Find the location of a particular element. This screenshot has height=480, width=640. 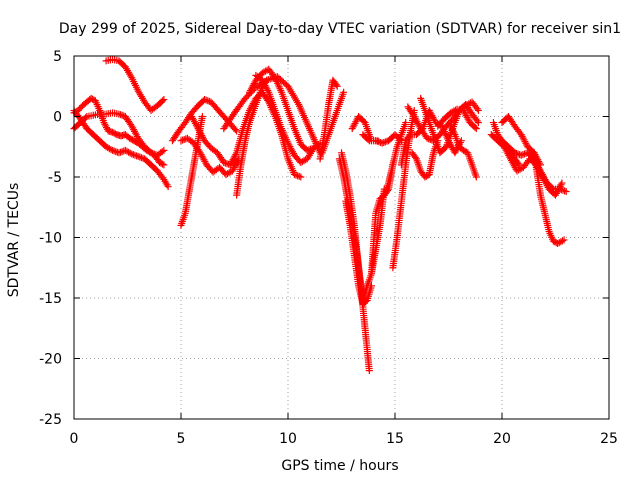

y-axis-label: SDTVAR / TECUs is located at coordinates (14, 240).